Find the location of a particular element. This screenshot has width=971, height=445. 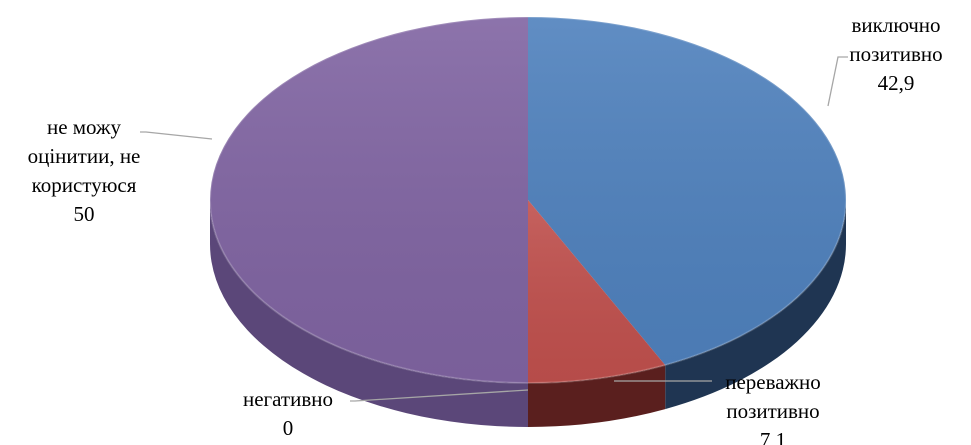

data-label-value: 0 is located at coordinates (288, 428).